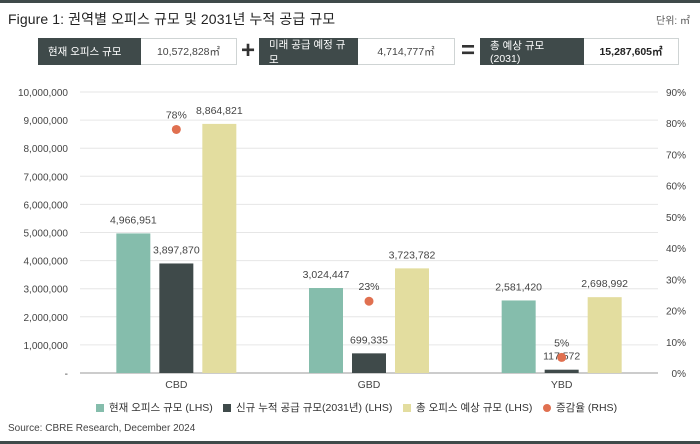 Image resolution: width=700 pixels, height=444 pixels. What do you see at coordinates (176, 385) in the screenshot?
I see `x-tick-label: CBD` at bounding box center [176, 385].